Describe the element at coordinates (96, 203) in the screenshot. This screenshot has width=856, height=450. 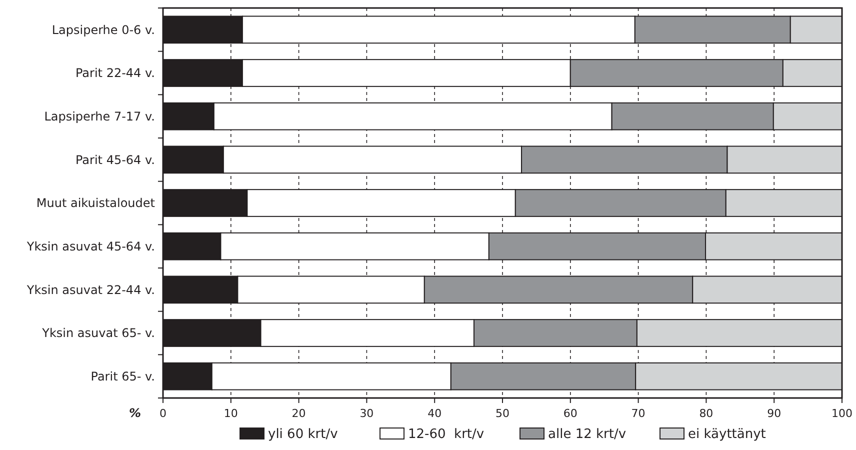
I see `y-tick-label: Muut aikuistaloudet` at that location.